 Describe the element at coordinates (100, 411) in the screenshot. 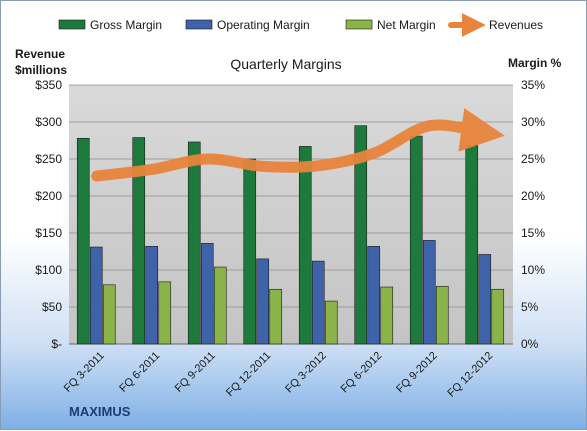

I see `footer-label: MAXIMUS` at that location.